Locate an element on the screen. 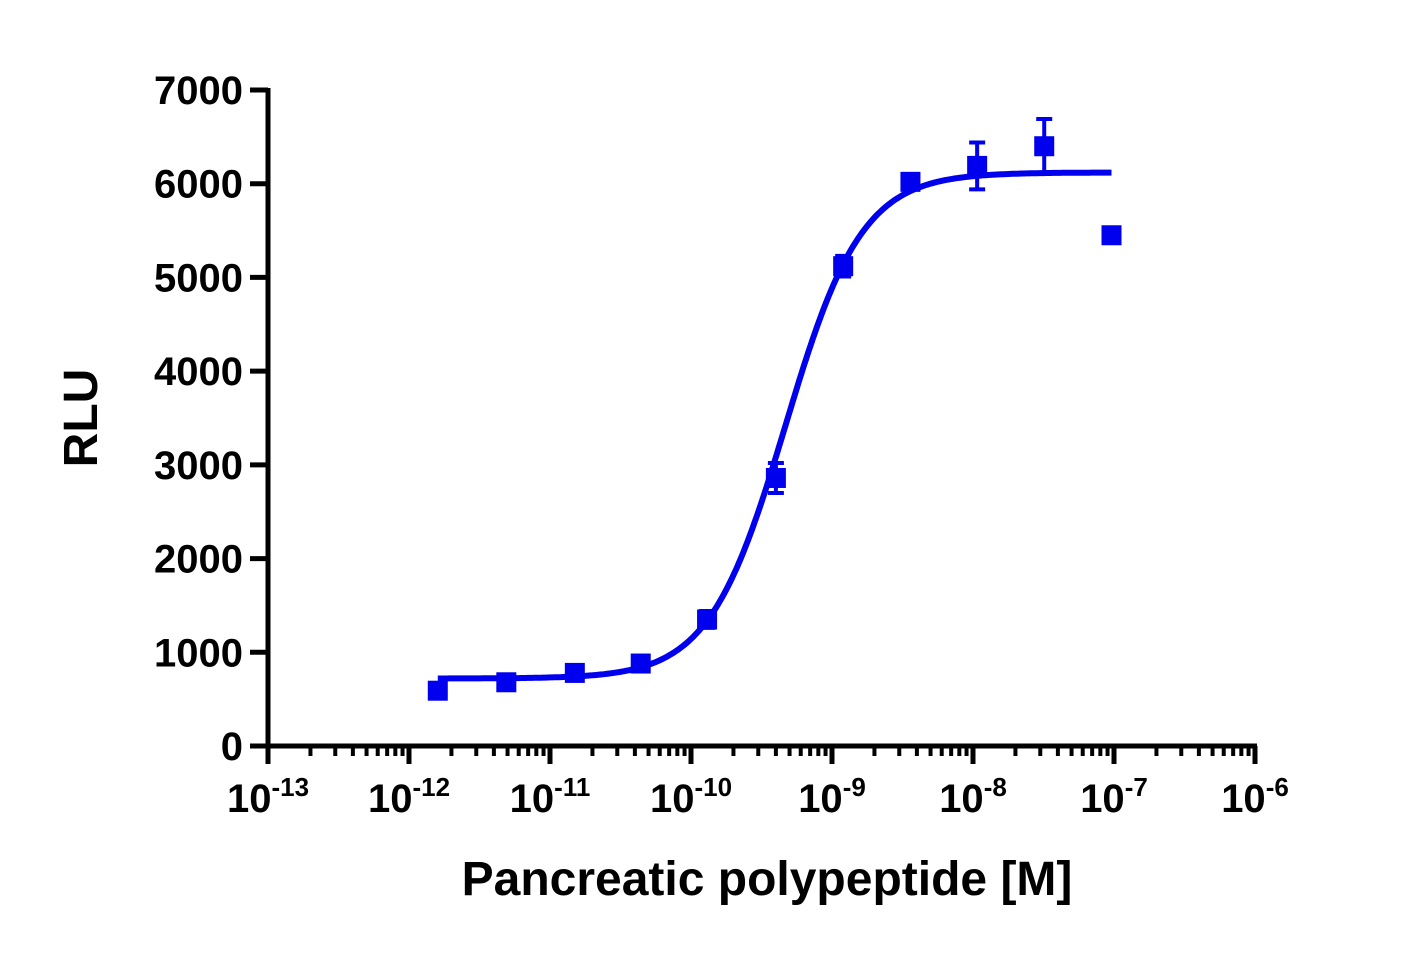 This screenshot has width=1404, height=954. y-axis-title: RLU is located at coordinates (81, 418).